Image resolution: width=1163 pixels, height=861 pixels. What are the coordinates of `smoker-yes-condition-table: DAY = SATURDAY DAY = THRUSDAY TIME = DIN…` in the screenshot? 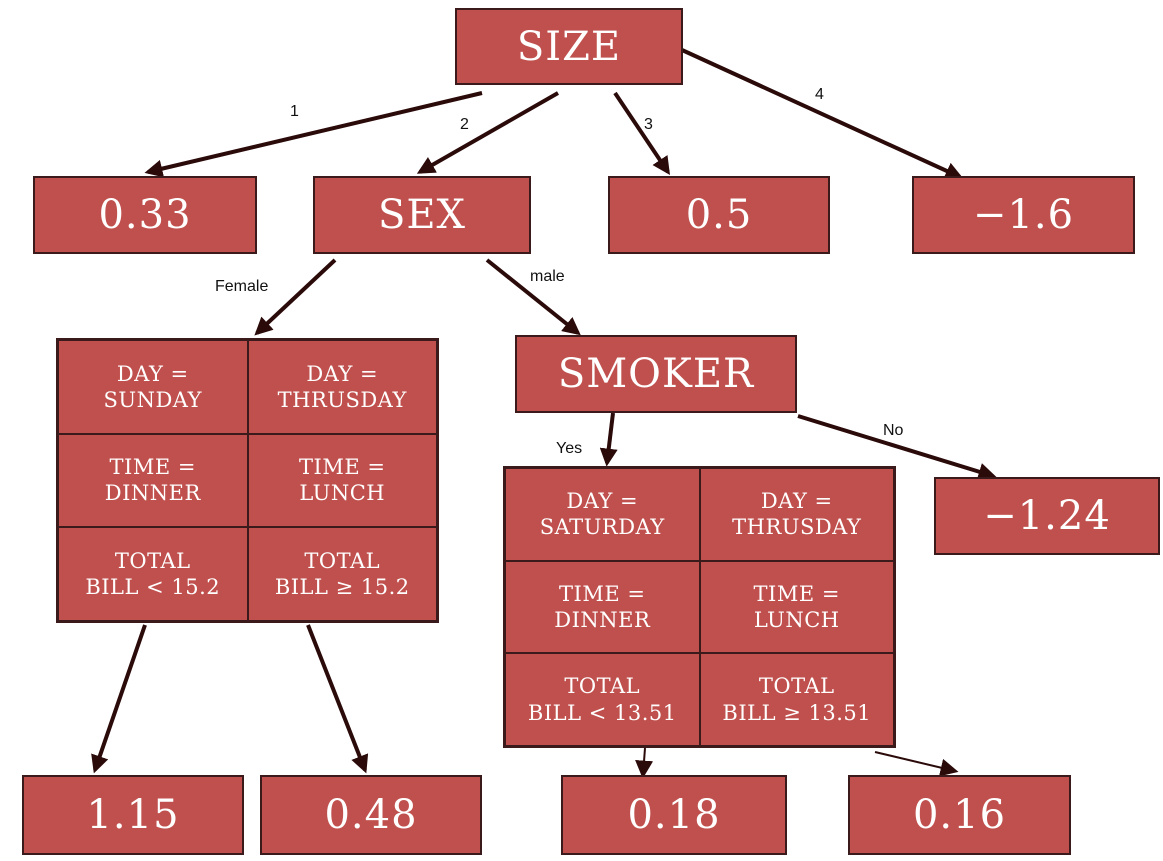 It's located at (699, 607).